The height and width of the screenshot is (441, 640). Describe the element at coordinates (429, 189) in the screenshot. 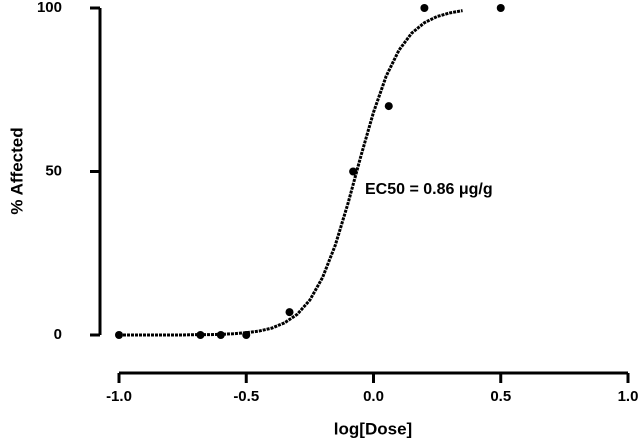

I see `annotation: EC50 = 0.86 μg/g` at that location.